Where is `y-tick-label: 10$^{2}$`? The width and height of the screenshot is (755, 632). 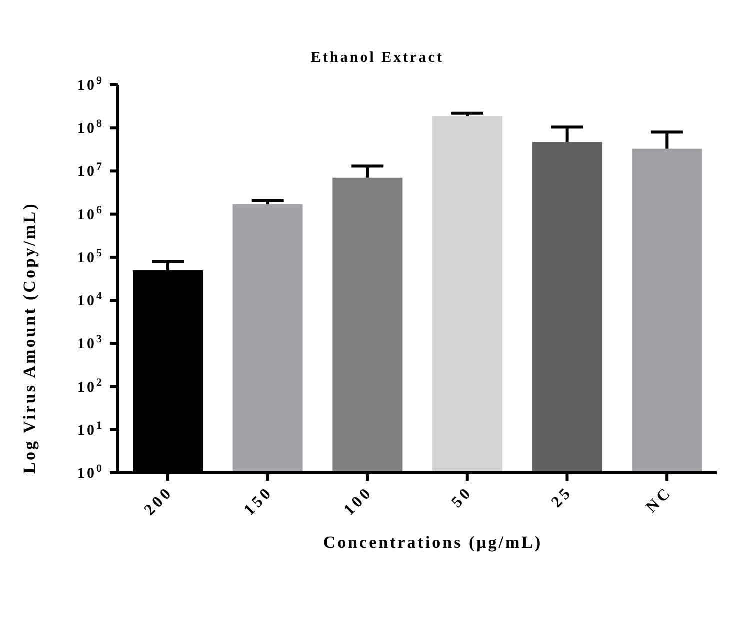 y-tick-label: 10$^{2}$ is located at coordinates (91, 386).